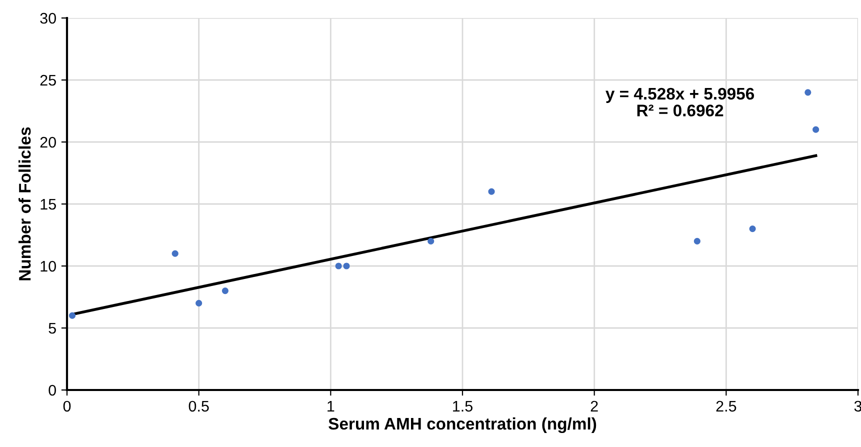  I want to click on y-tick-label: 5, so click(52, 328).